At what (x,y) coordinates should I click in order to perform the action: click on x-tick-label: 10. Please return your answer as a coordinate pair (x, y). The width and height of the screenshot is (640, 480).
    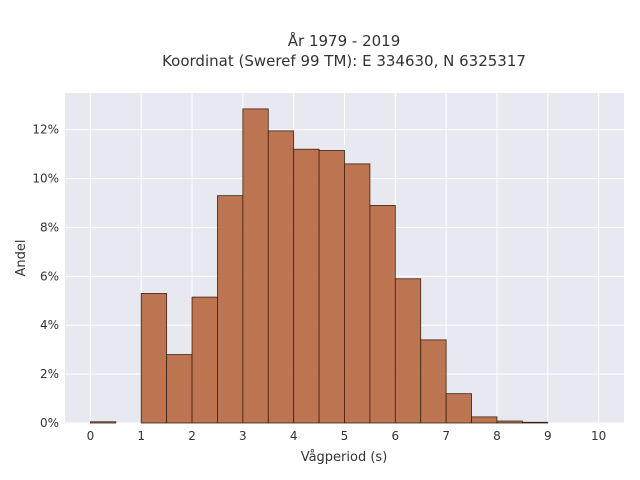
    Looking at the image, I should click on (598, 436).